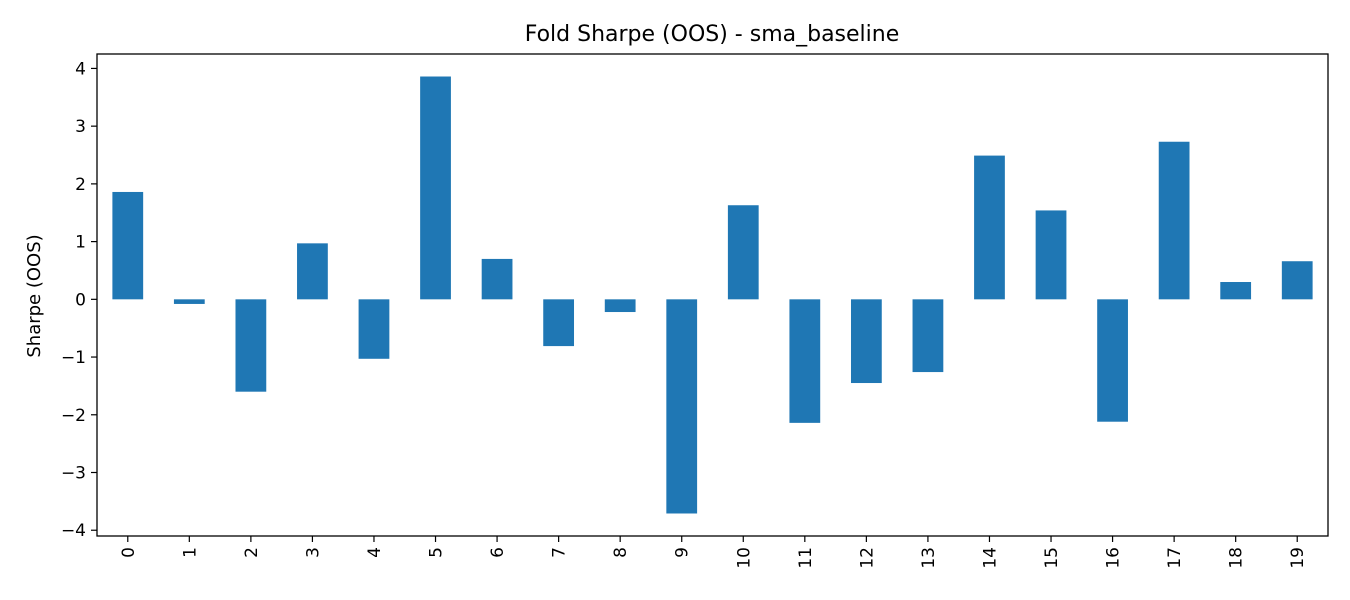 The image size is (1350, 600). I want to click on x-tick-label: 1, so click(190, 552).